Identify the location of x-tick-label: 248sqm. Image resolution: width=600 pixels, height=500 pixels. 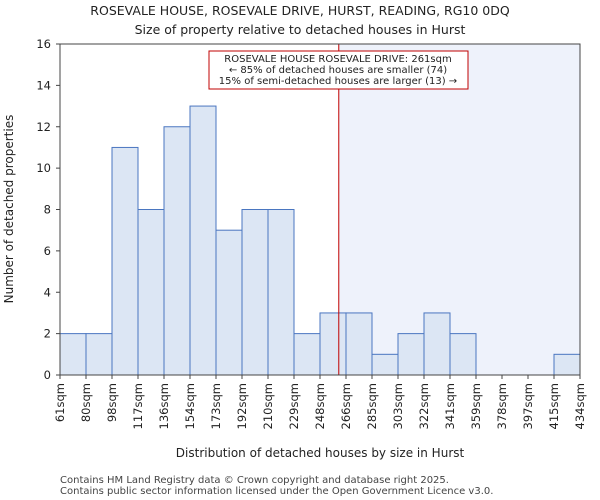
(320, 406).